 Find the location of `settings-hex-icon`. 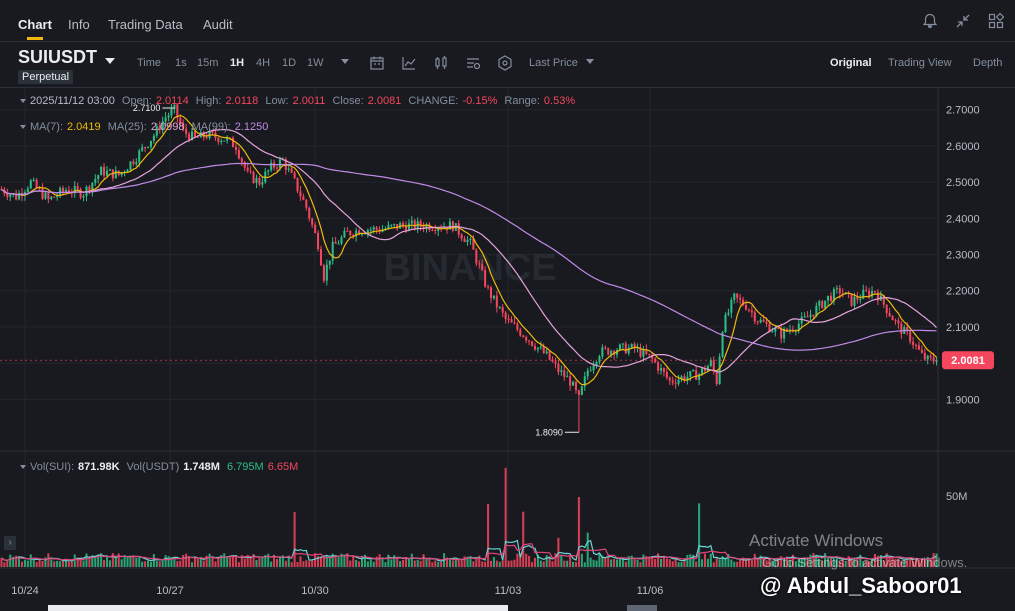

settings-hex-icon is located at coordinates (505, 63).